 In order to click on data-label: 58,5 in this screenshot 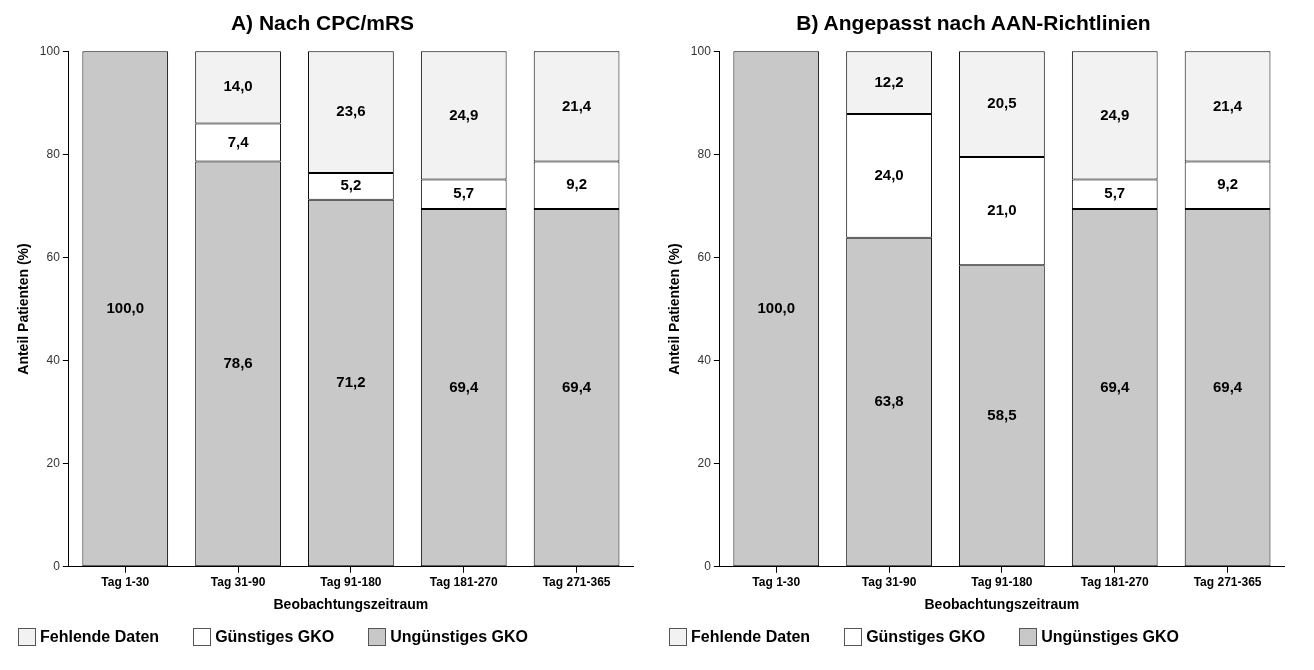, I will do `click(1002, 414)`.